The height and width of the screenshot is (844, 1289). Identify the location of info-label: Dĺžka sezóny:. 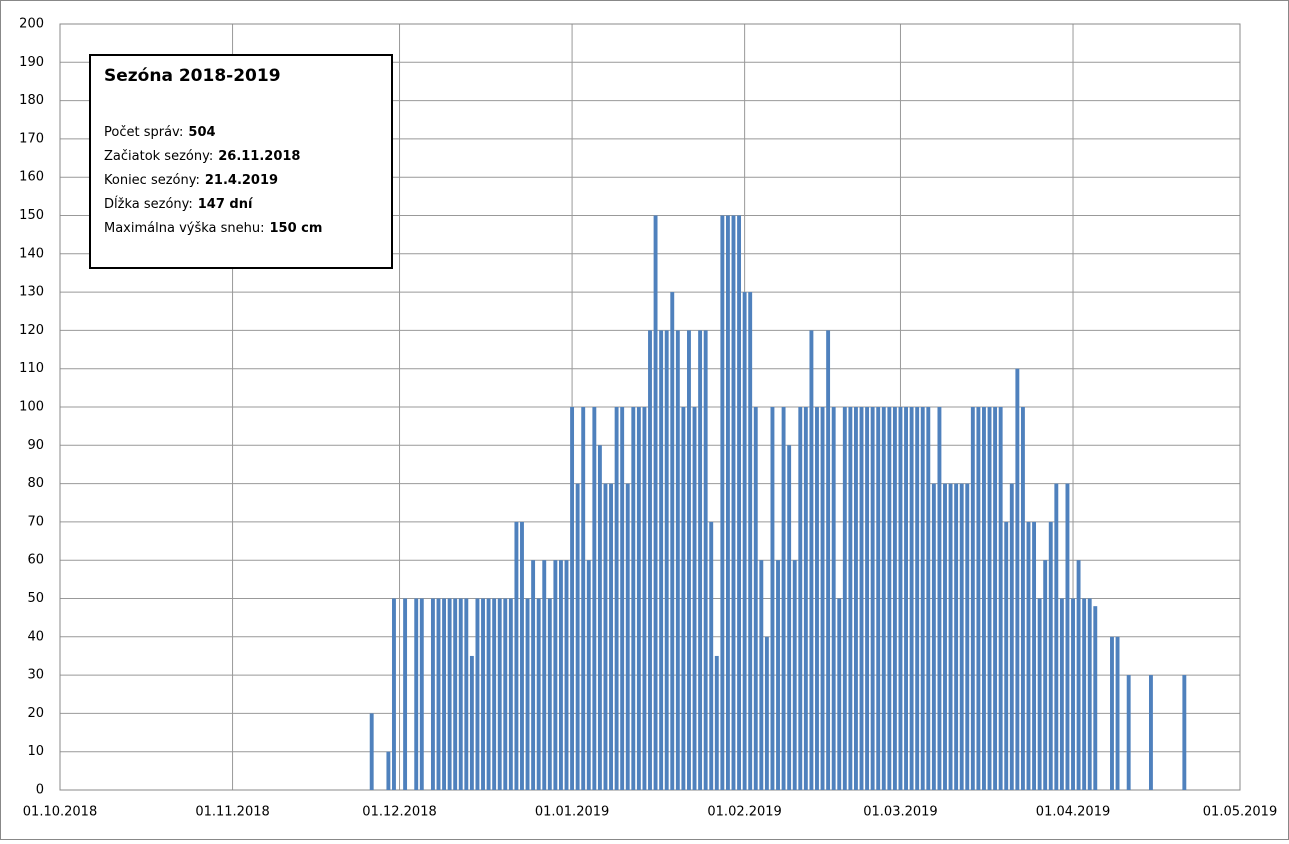
(148, 204).